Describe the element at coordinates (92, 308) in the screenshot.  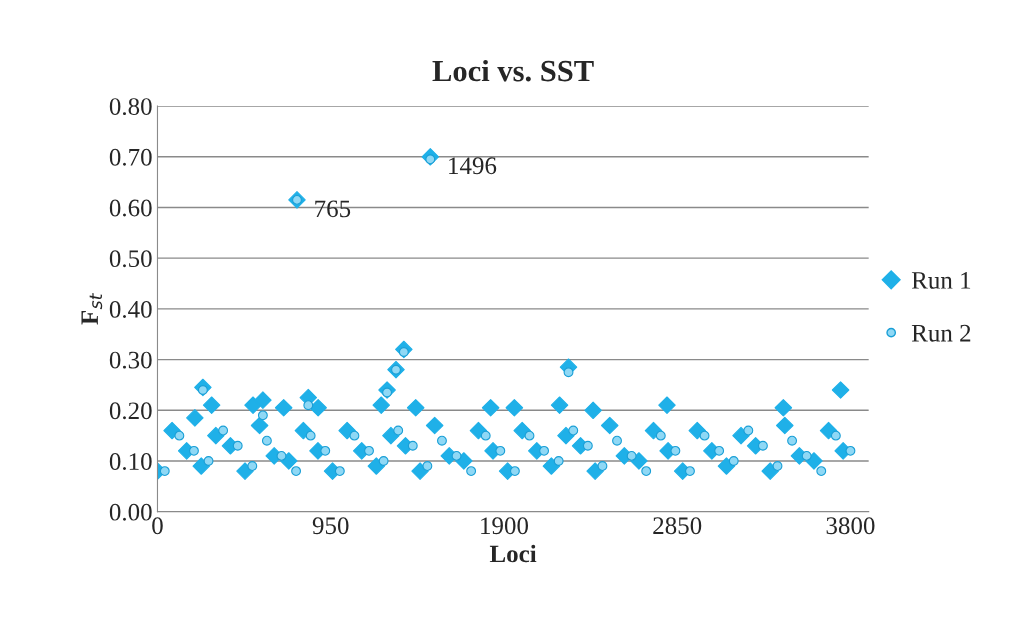
I see `y-axis-title: F$_{st}$` at that location.